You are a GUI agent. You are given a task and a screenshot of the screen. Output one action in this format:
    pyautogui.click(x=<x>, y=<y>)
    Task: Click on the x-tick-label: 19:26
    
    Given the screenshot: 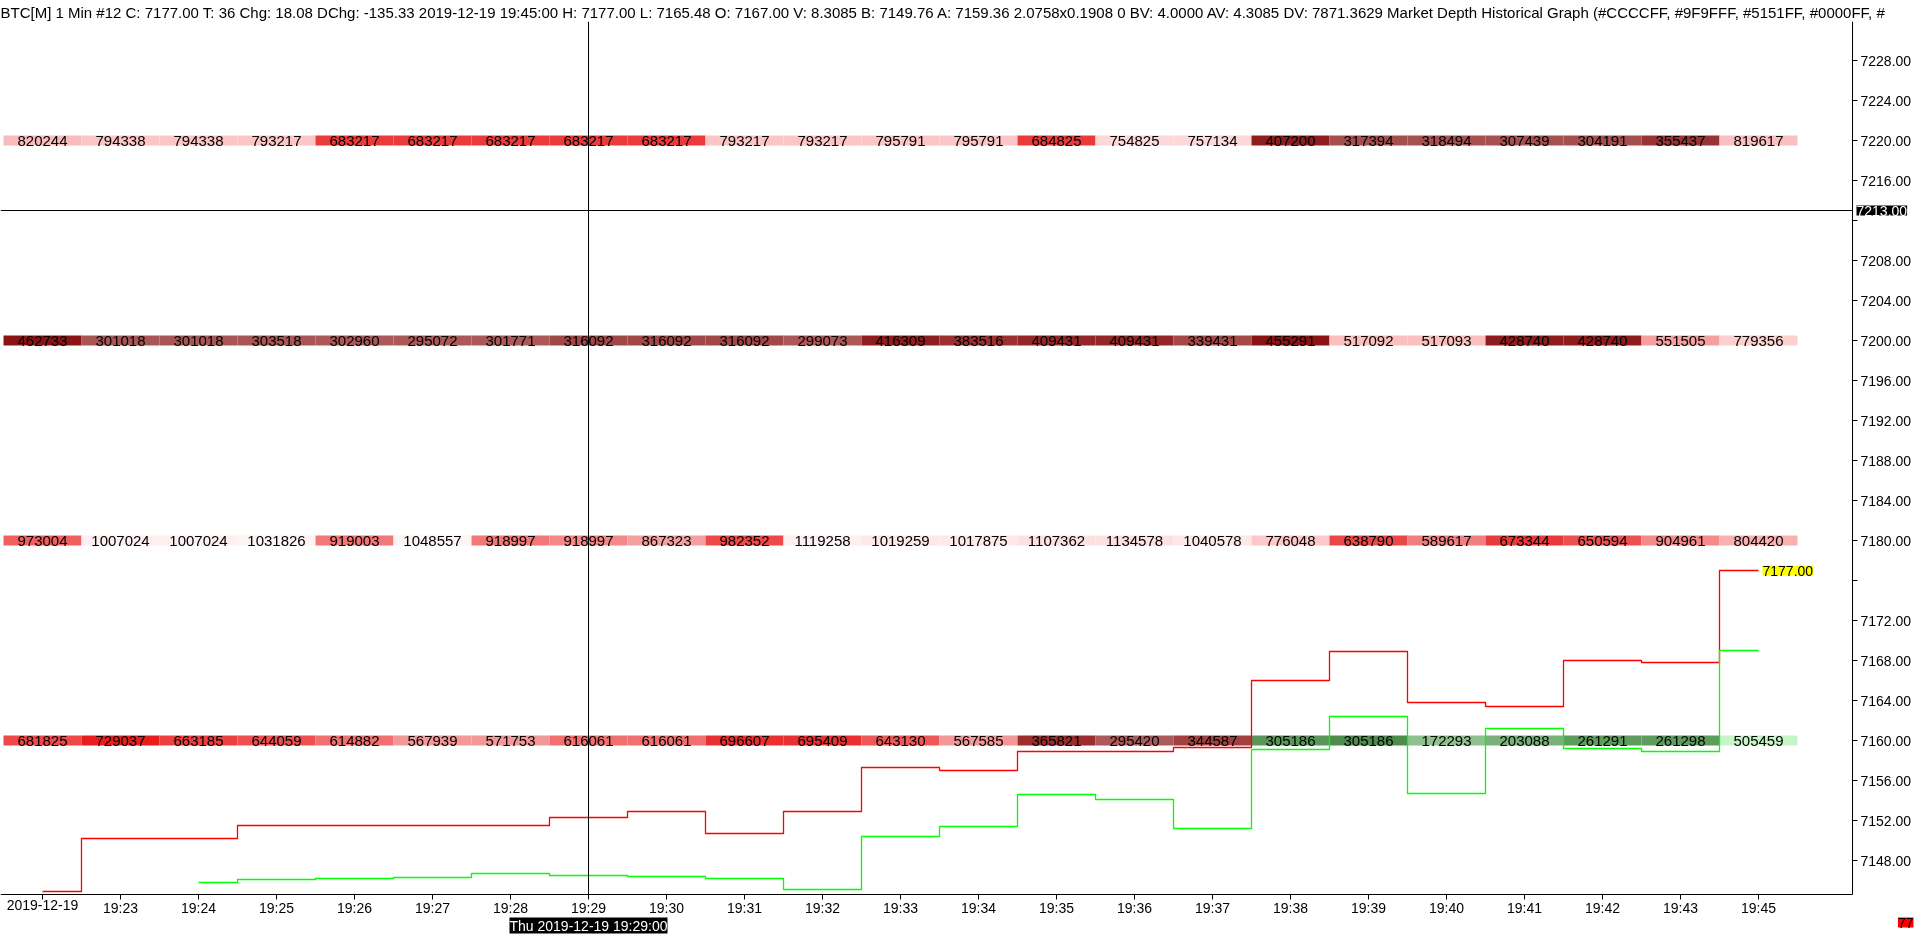 What is the action you would take?
    pyautogui.click(x=354, y=907)
    